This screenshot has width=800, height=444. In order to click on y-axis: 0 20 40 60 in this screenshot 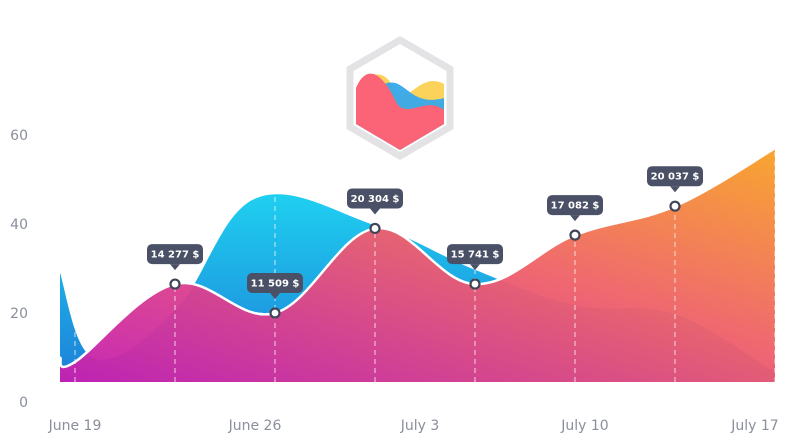, I will do `click(19, 269)`.